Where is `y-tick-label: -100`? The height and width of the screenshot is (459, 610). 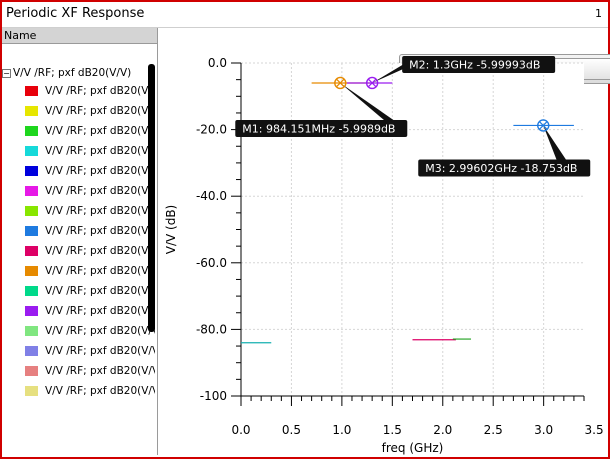 y-tick-label: -100 is located at coordinates (213, 396).